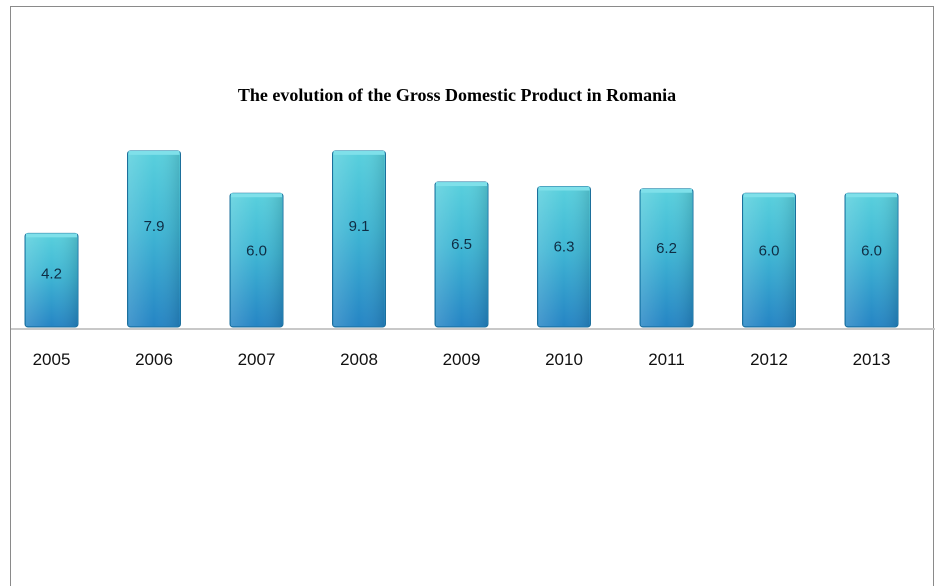  I want to click on bar-sheen-2010, so click(564, 256).